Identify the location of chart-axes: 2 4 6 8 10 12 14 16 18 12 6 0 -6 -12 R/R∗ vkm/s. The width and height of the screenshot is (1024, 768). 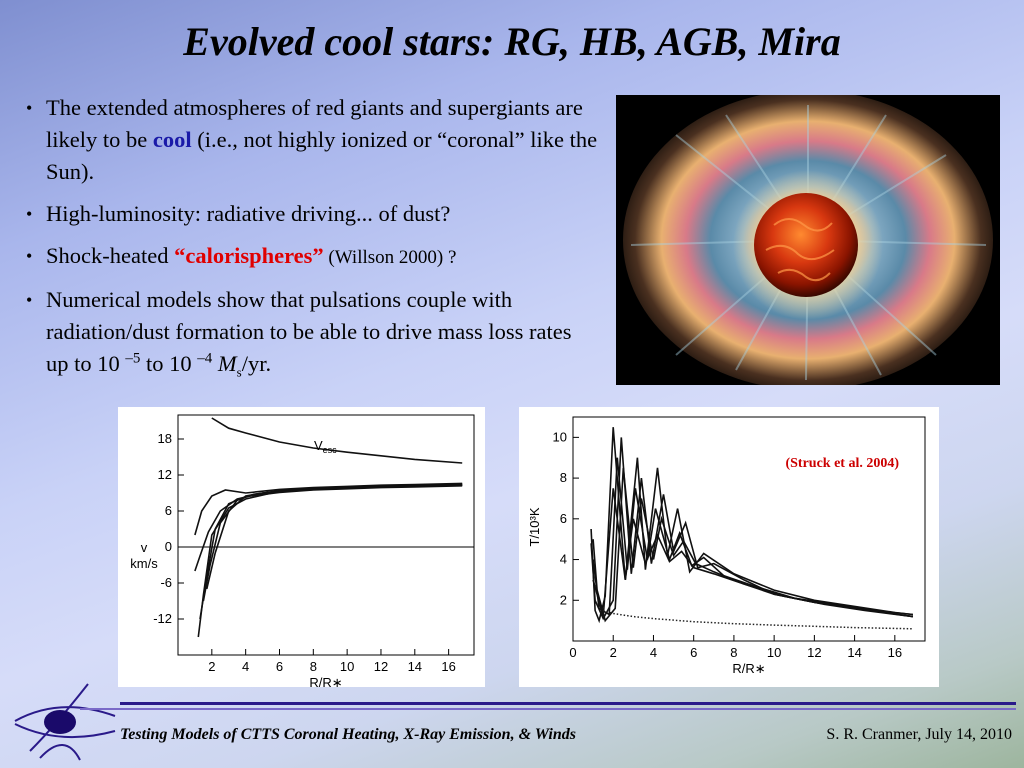
(302, 550).